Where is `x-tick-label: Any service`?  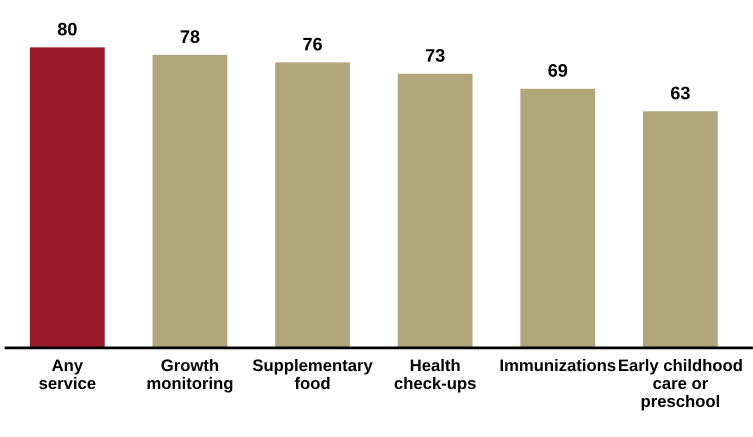
x-tick-label: Any service is located at coordinates (67, 375).